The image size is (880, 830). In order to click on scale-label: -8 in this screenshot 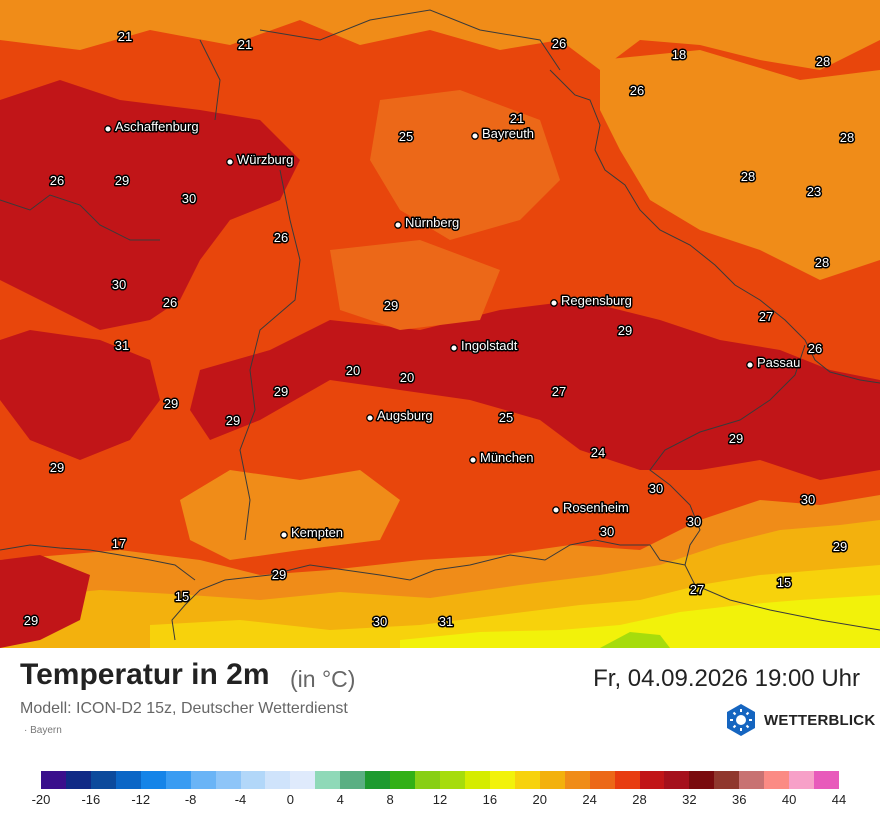, I will do `click(190, 799)`.